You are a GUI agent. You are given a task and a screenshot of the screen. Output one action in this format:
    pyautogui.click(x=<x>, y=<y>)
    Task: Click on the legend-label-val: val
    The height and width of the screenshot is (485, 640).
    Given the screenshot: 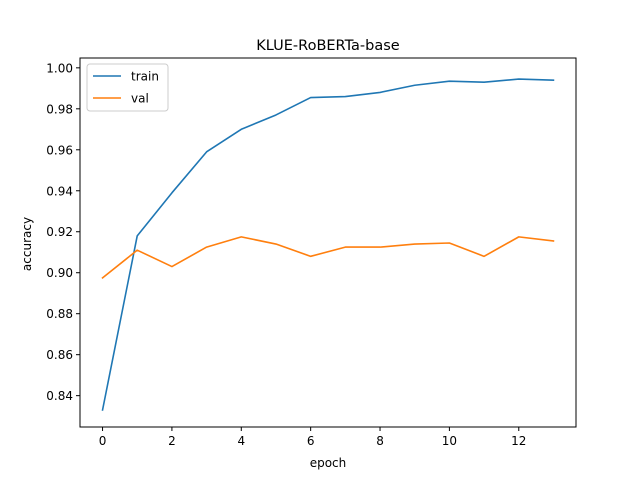 What is the action you would take?
    pyautogui.click(x=140, y=99)
    